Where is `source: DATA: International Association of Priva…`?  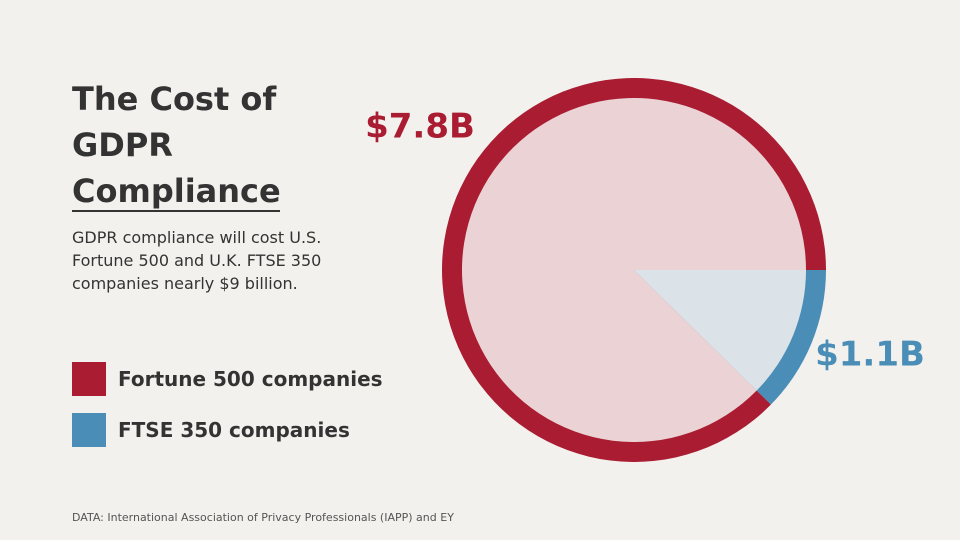
source: DATA: International Association of Priva… is located at coordinates (263, 517).